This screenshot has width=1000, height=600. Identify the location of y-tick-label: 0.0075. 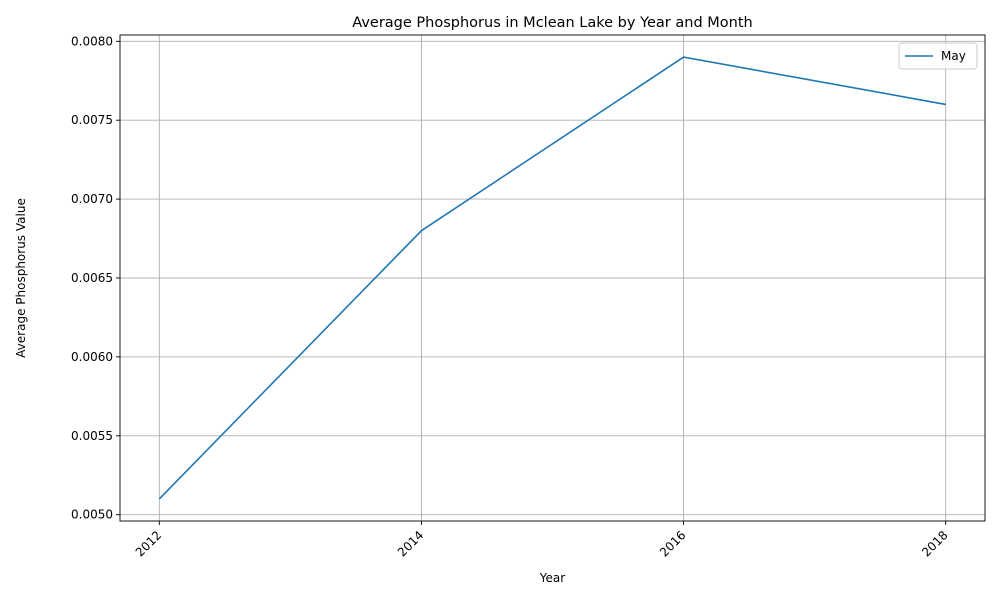
(92, 120).